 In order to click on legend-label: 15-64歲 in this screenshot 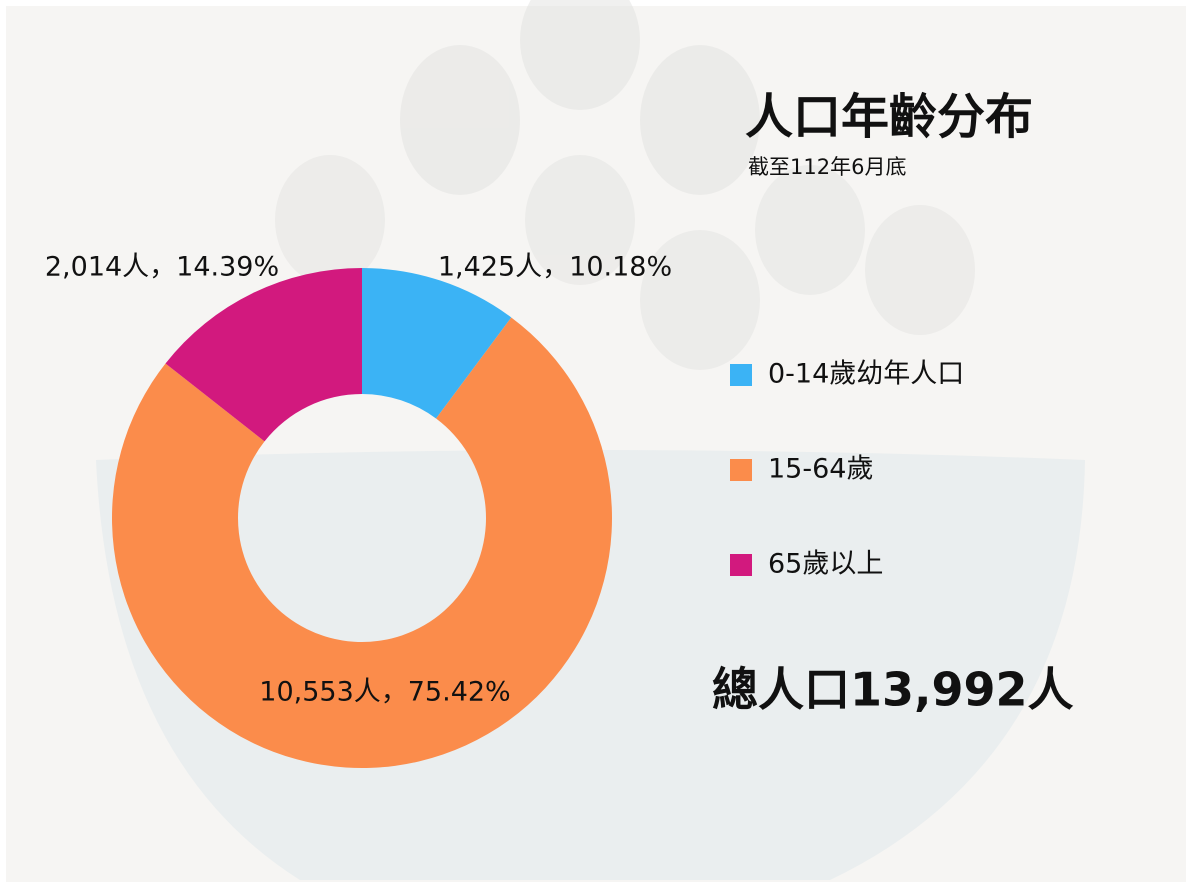, I will do `click(820, 469)`.